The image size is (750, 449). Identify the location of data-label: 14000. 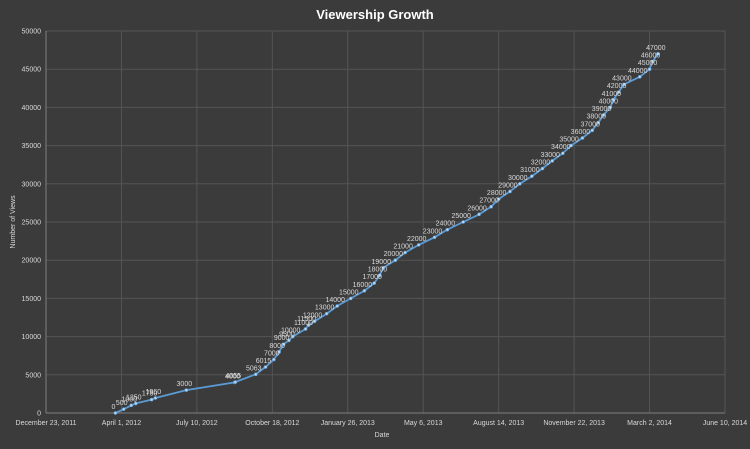
(335, 300).